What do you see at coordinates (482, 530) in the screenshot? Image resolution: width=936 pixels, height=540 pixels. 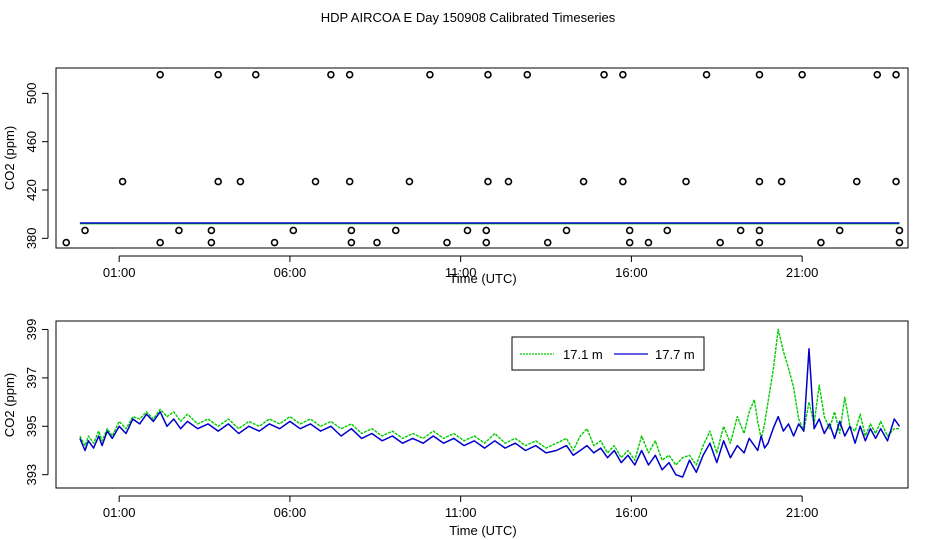 I see `panel-detail-x-label: Time (UTC)` at bounding box center [482, 530].